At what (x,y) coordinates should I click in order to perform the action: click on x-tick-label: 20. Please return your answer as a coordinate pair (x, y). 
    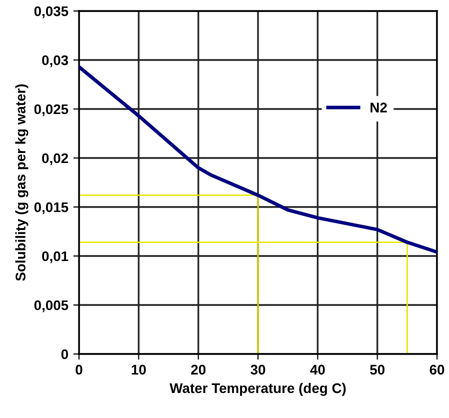
    Looking at the image, I should click on (198, 369).